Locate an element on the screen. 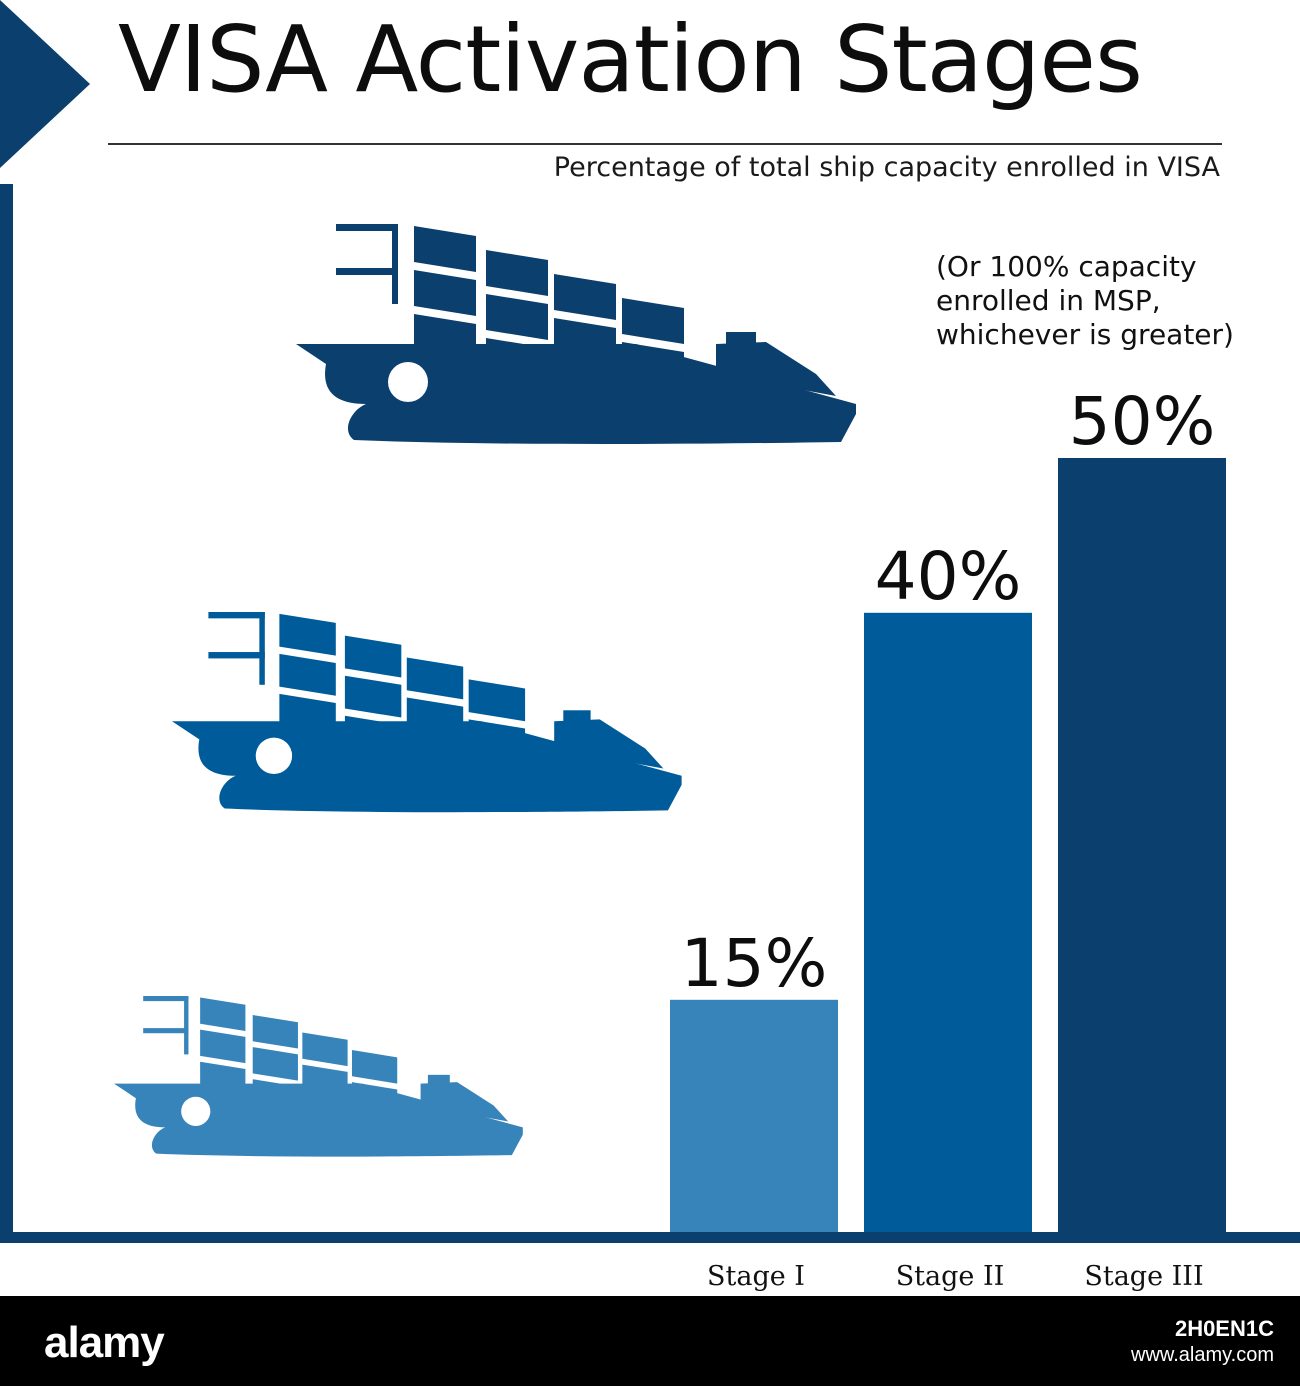 This screenshot has width=1300, height=1386. value-label-stage-2: 40% is located at coordinates (948, 576).